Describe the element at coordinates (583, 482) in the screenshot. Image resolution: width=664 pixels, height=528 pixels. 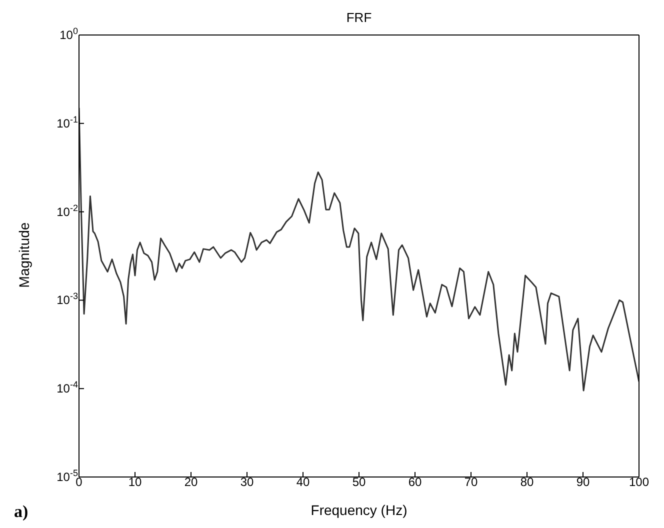
I see `x-tick-label: 90` at that location.